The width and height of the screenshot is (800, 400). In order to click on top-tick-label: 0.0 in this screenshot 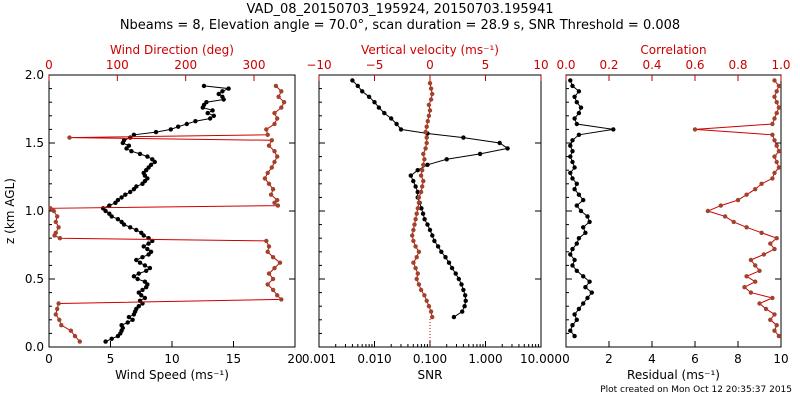, I will do `click(565, 65)`.